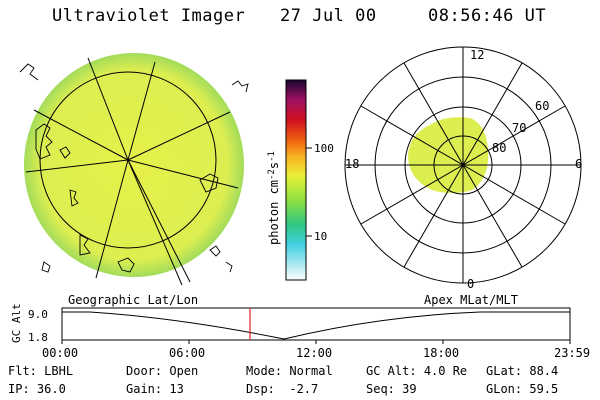  I want to click on timeline-axis-label: GC Alt, so click(16, 323).